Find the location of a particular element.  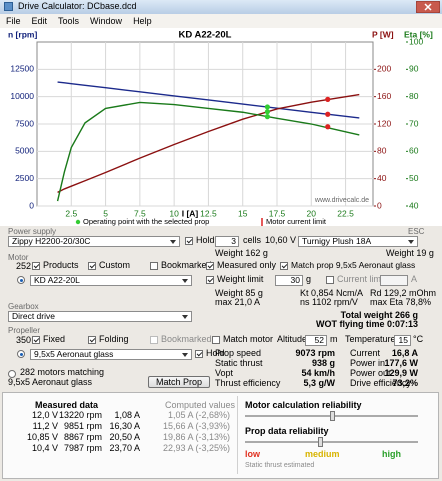

y-tick-label: 7500 is located at coordinates (24, 123).